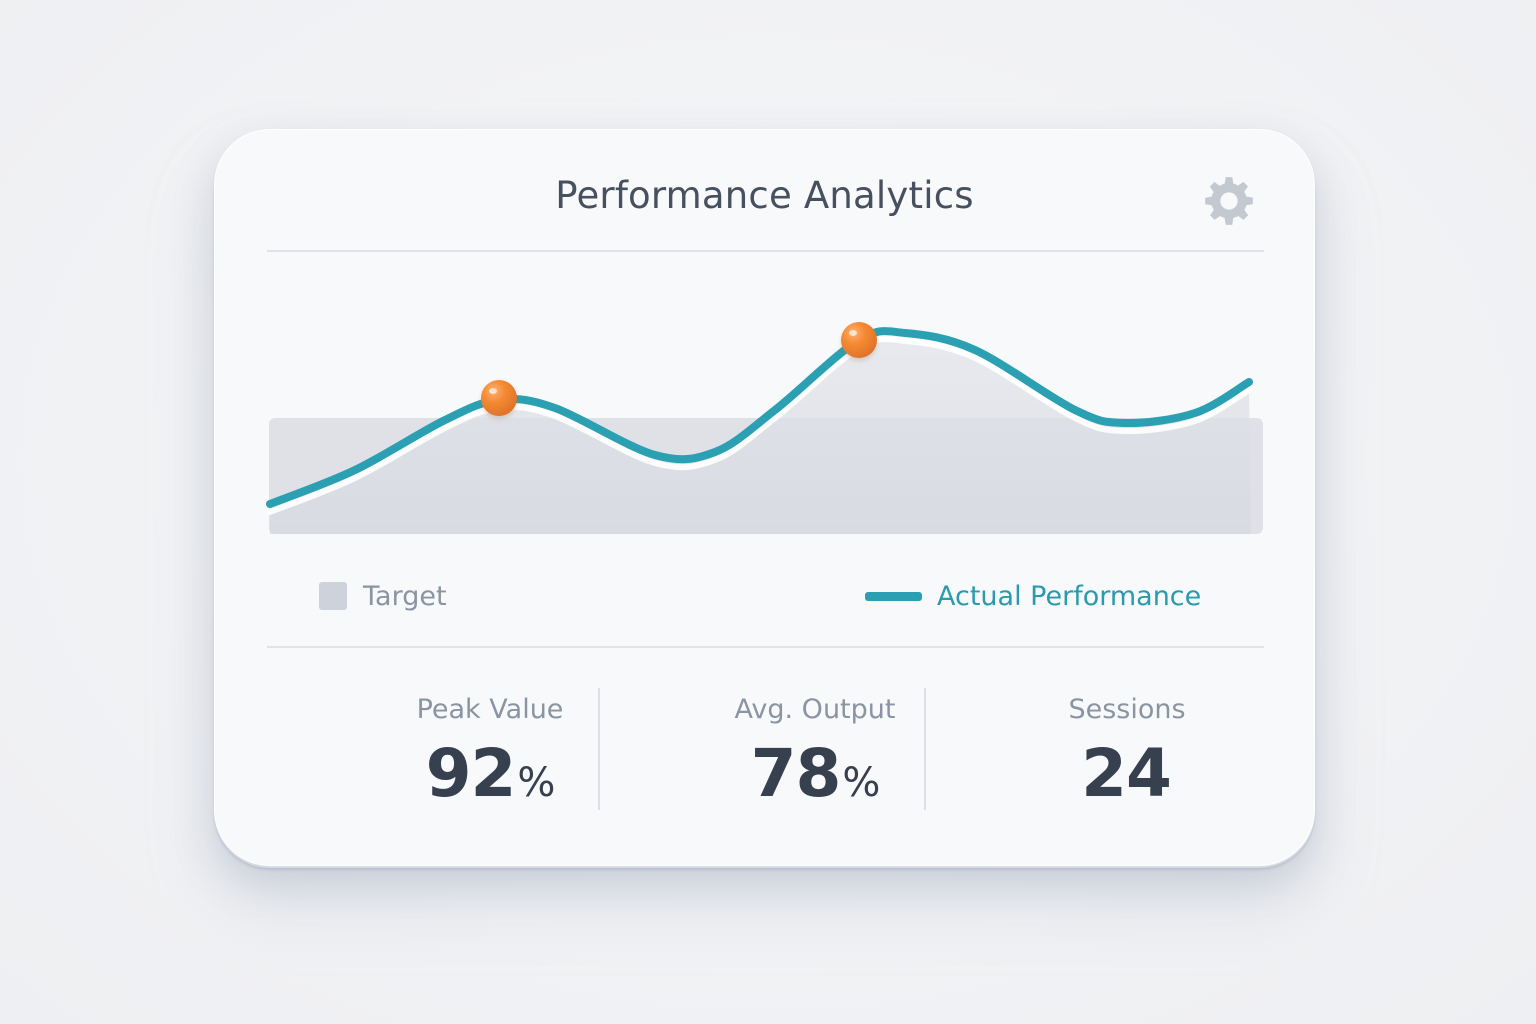  What do you see at coordinates (1127, 709) in the screenshot?
I see `stat-label: Sessions` at bounding box center [1127, 709].